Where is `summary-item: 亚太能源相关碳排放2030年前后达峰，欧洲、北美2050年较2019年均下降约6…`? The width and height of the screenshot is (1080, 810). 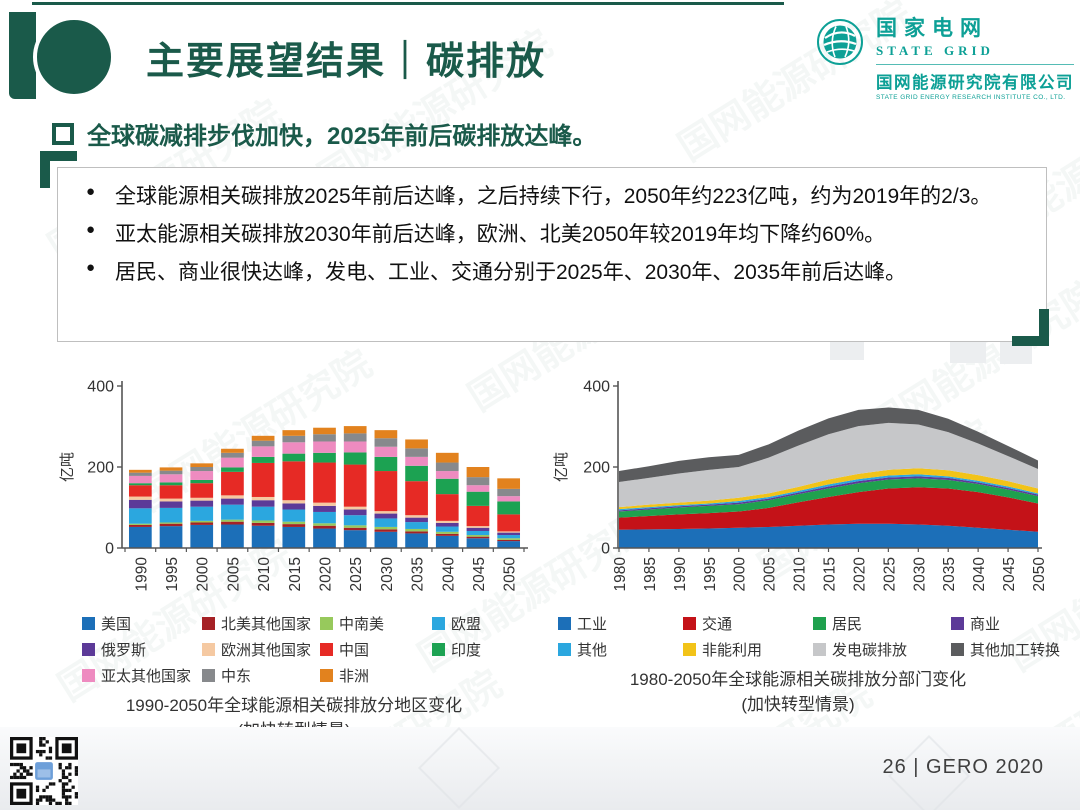 summary-item: 亚太能源相关碳排放2030年前后达峰，欧洲、北美2050年较2019年均下降约6… is located at coordinates (553, 235).